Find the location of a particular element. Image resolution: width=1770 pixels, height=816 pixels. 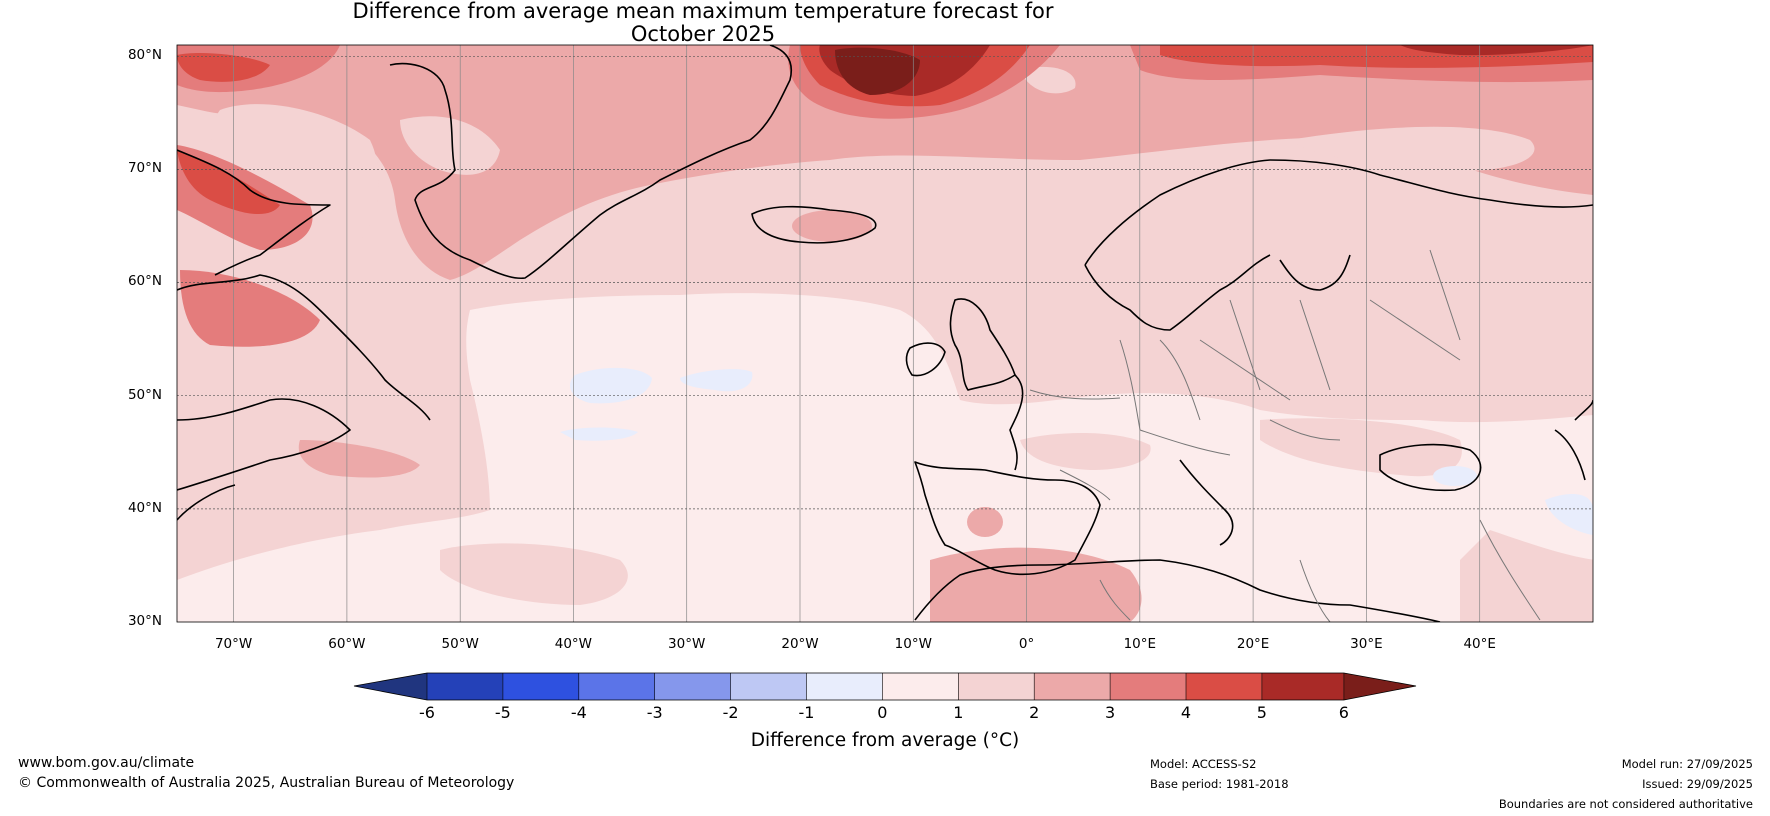

colorbar-extend-low is located at coordinates (390, 686).